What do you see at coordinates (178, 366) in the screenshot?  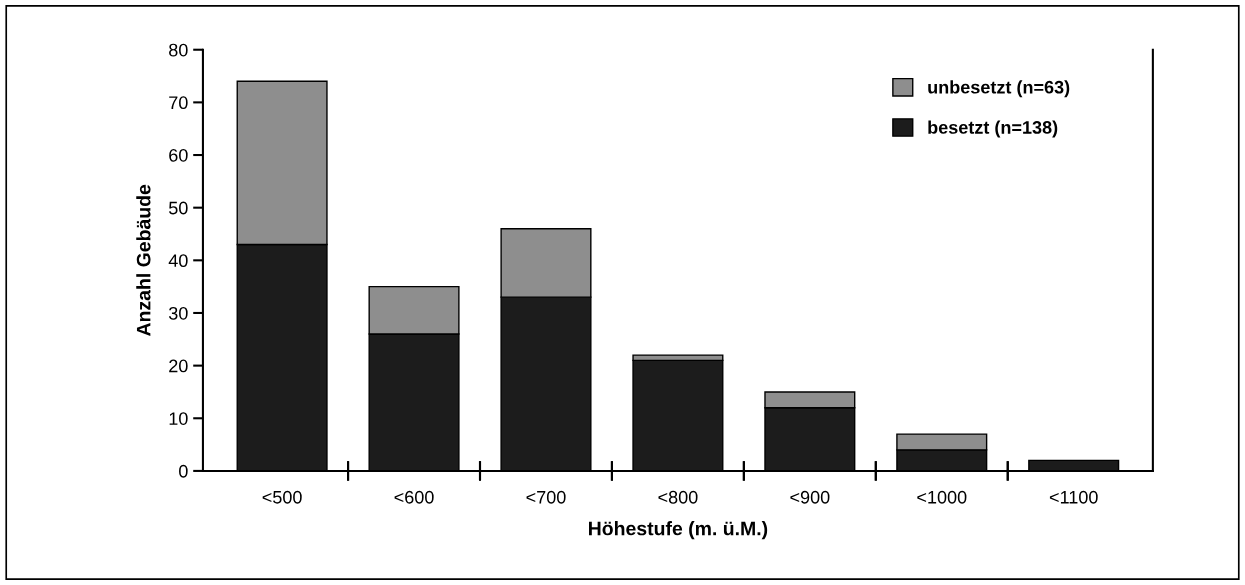 I see `y-tick-label: 20` at bounding box center [178, 366].